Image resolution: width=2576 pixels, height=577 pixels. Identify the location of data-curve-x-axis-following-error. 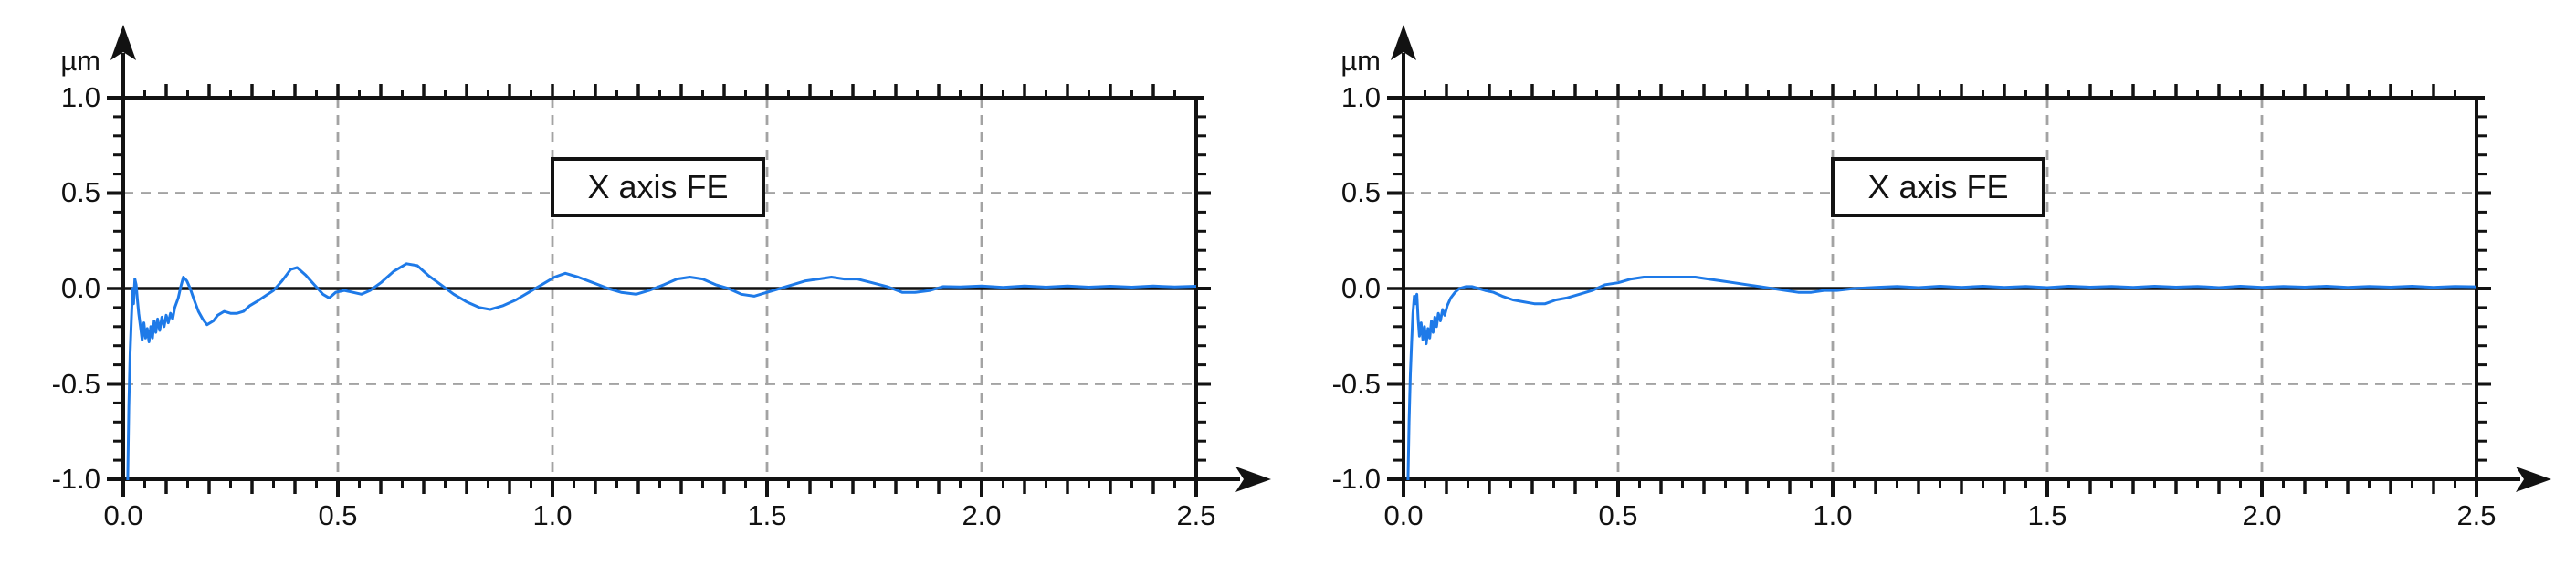
(1941, 378).